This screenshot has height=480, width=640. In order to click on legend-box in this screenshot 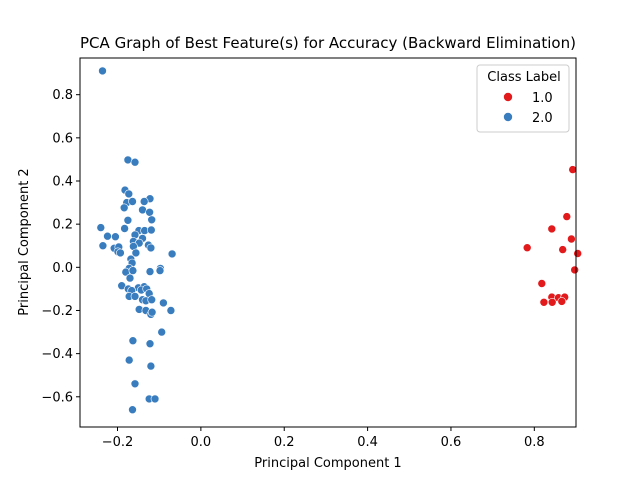, I will do `click(523, 98)`.